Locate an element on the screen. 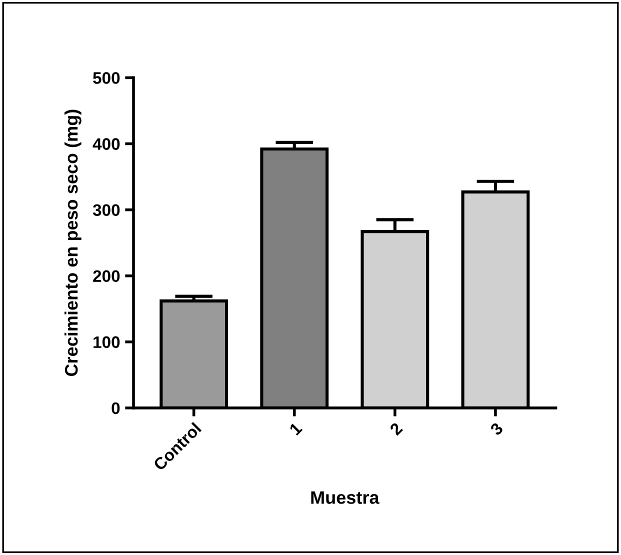  x-tick-label: 2 is located at coordinates (396, 429).